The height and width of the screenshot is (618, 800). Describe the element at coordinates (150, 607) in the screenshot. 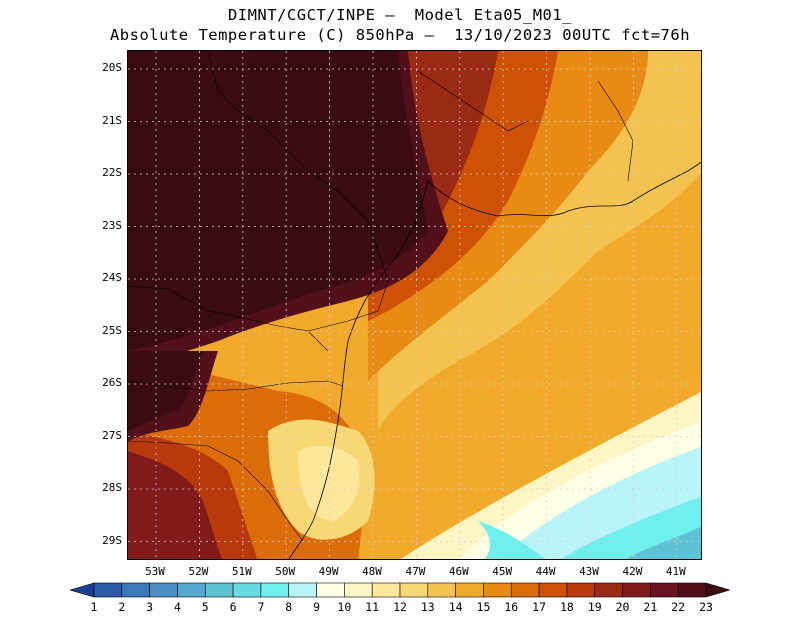

I see `colorbar-tick-label: 3` at that location.